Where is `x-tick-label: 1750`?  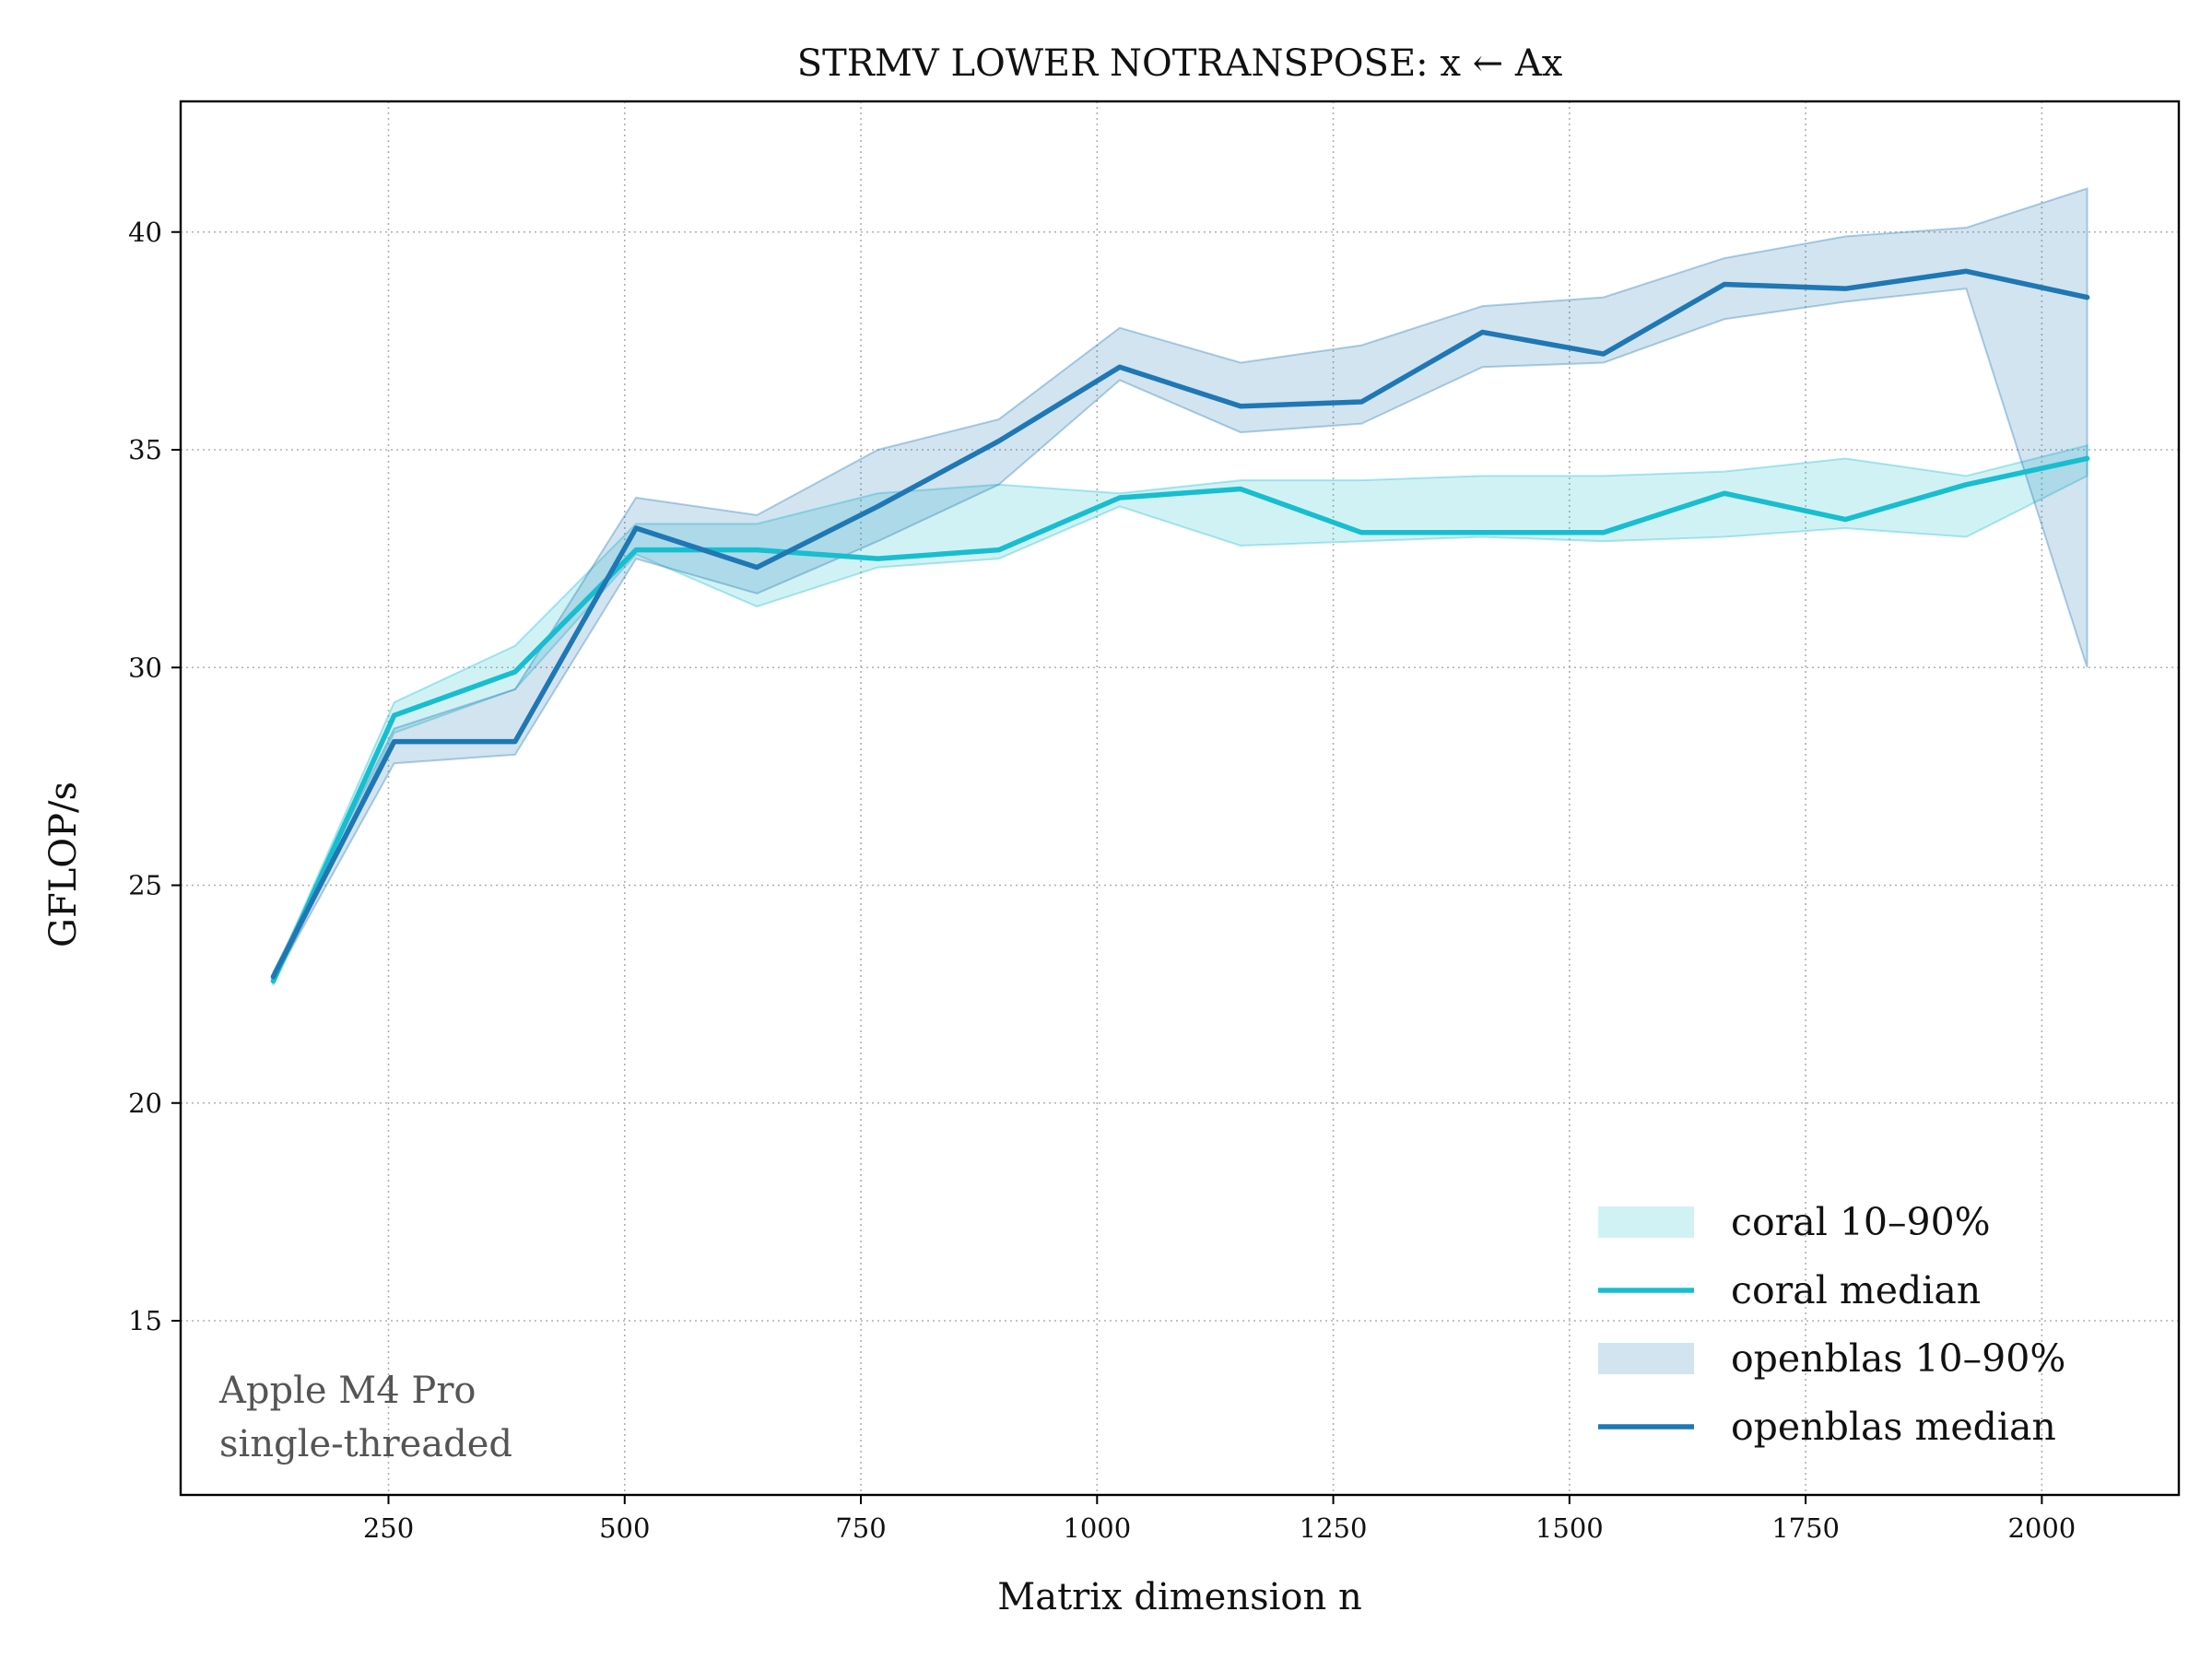
x-tick-label: 1750 is located at coordinates (1805, 1528).